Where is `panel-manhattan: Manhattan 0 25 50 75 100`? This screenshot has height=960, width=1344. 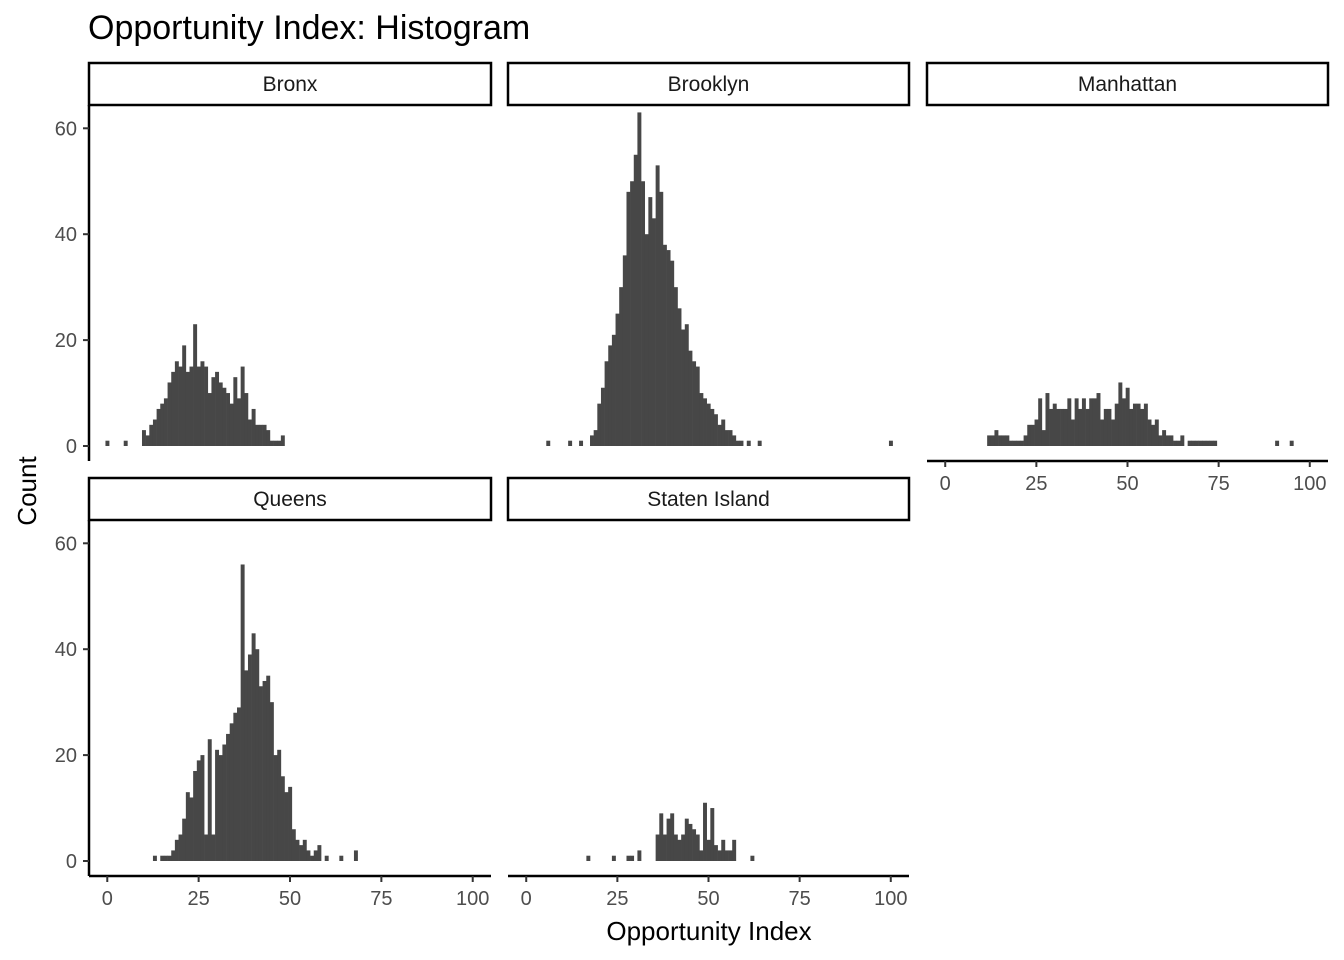
panel-manhattan: Manhattan 0 25 50 75 100 is located at coordinates (1127, 278).